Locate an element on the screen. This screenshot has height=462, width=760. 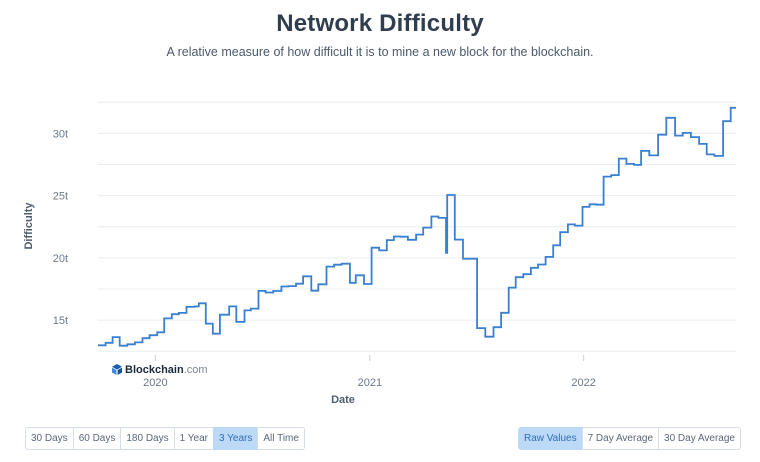
range-1-year-button: 1 Year is located at coordinates (193, 438).